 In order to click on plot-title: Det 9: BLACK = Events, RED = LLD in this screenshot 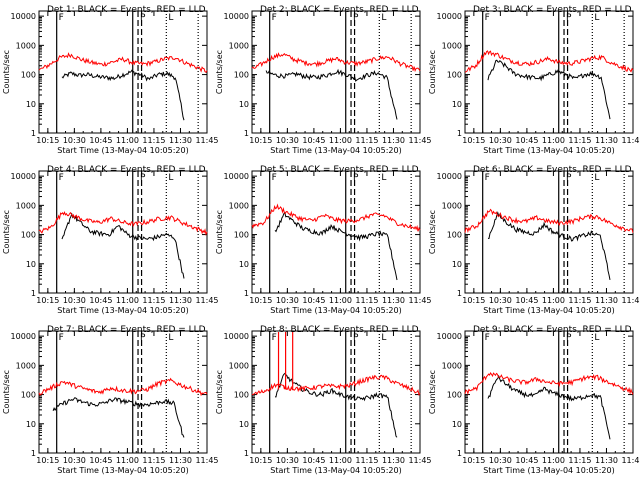, I will do `click(552, 330)`.